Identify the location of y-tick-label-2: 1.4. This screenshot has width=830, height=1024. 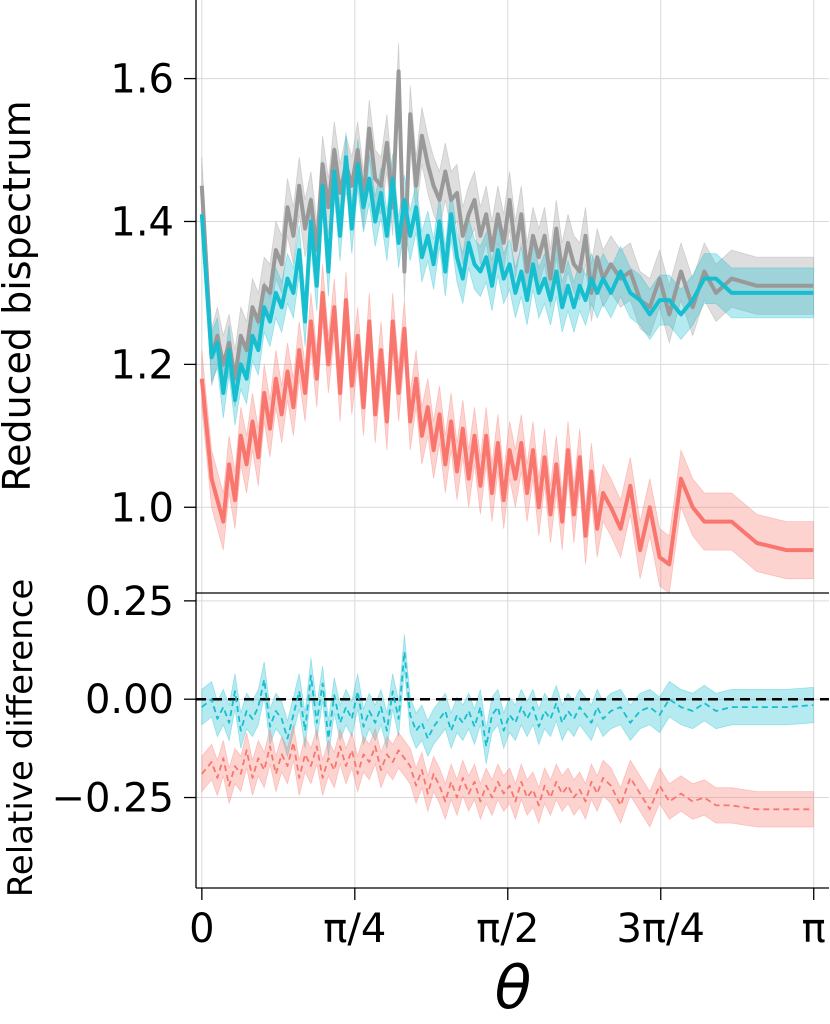
(142, 222).